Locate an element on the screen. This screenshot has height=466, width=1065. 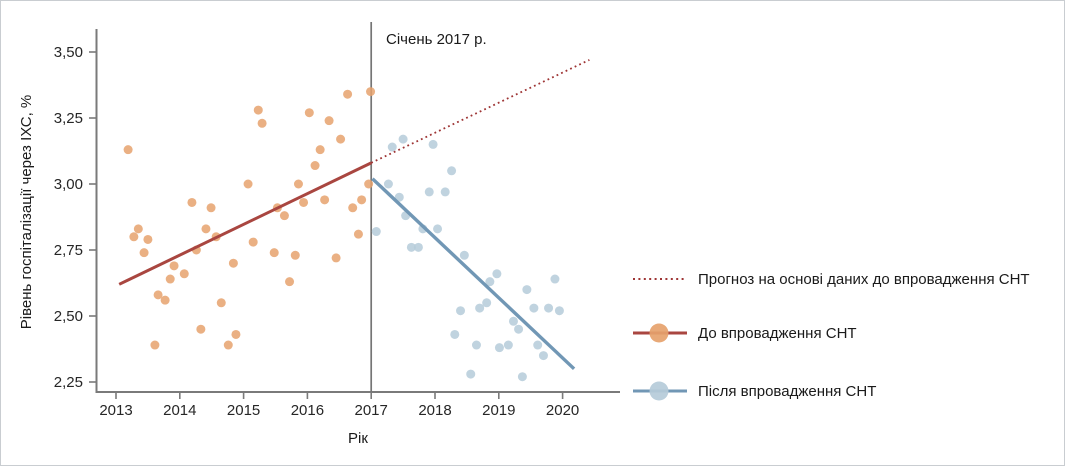
x-tick-label: 2014 is located at coordinates (179, 410).